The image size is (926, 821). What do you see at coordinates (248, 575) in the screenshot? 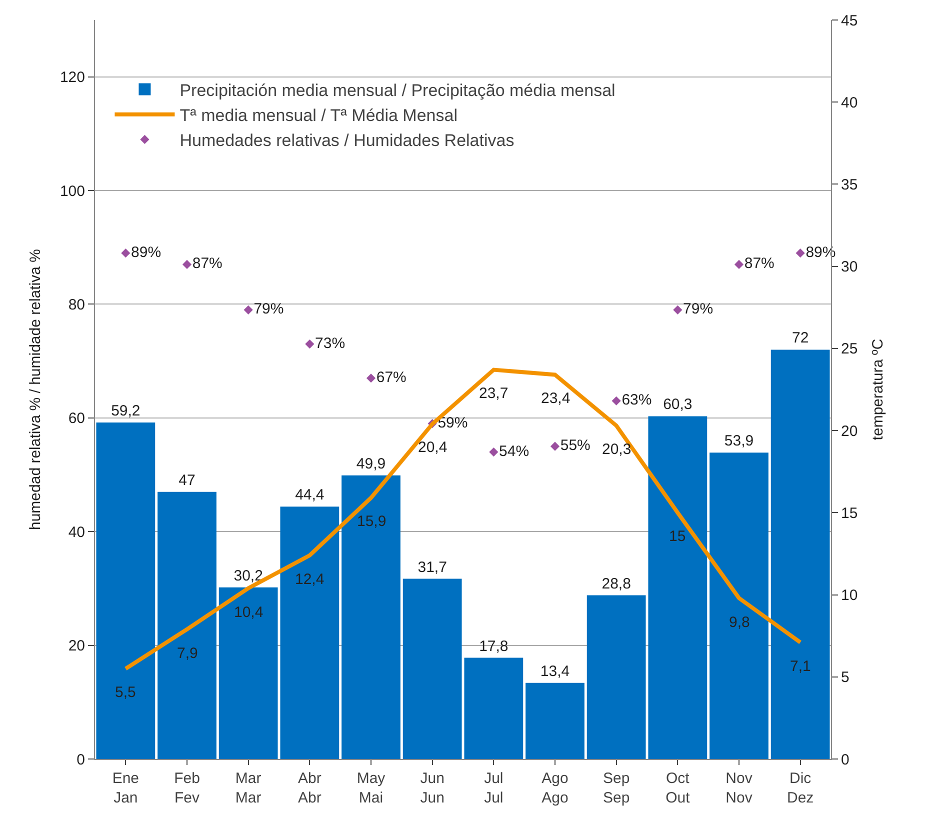
I see `data-label: 30,2` at bounding box center [248, 575].